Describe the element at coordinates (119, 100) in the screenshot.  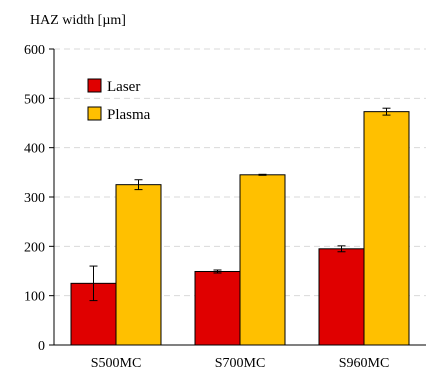
I see `legend: Laser Plasma` at that location.